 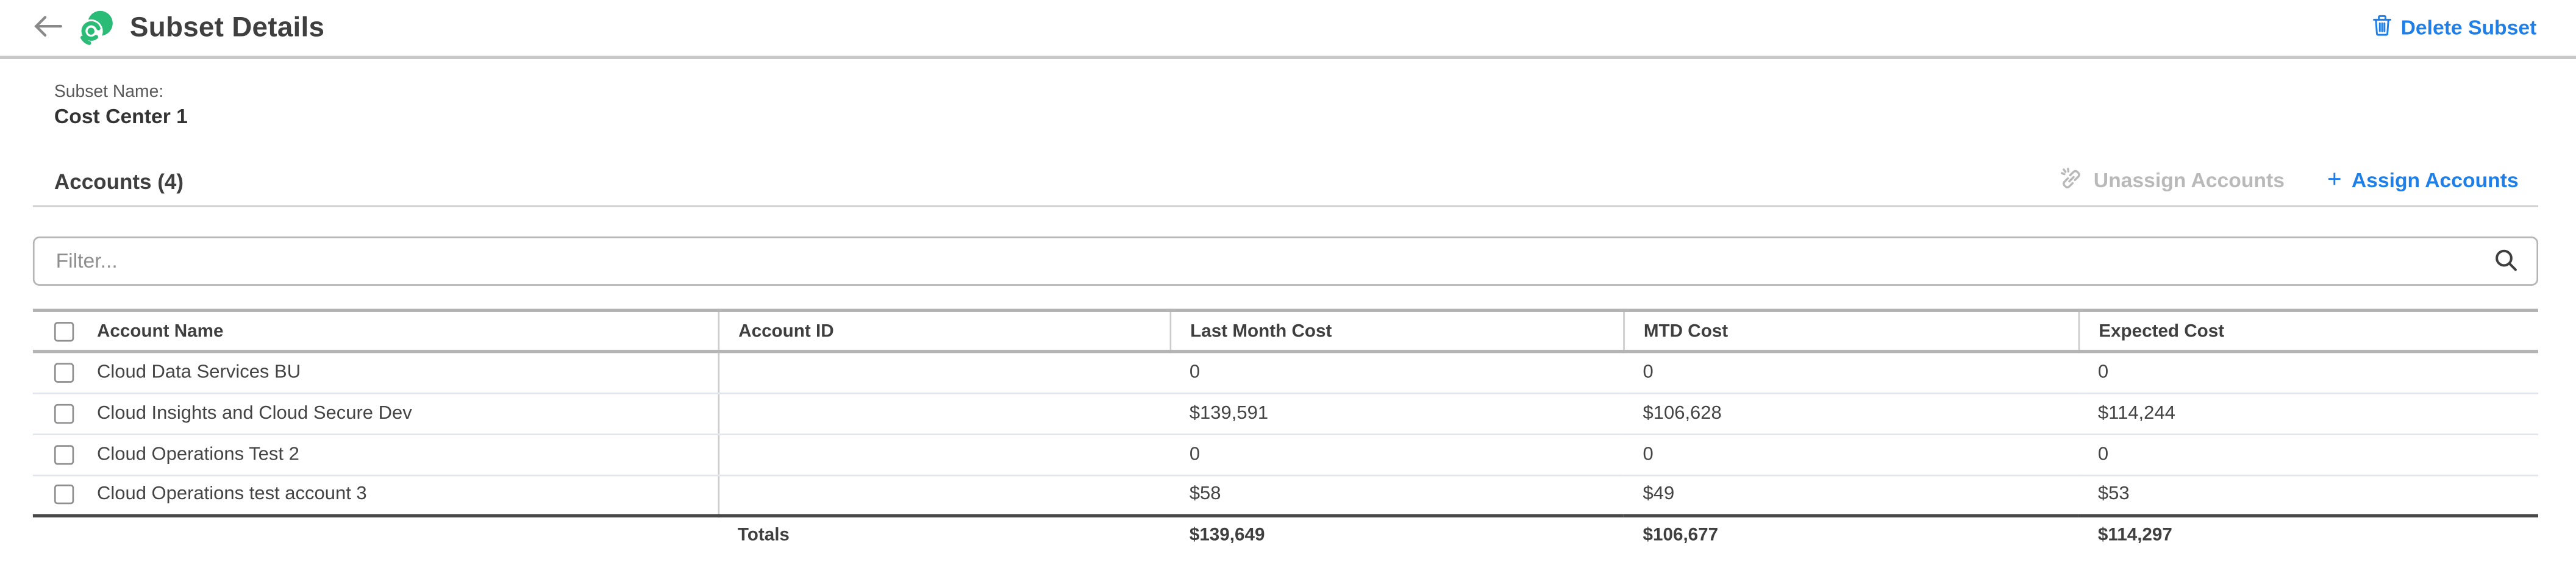 I want to click on last-month-cost: $58, so click(x=1397, y=496).